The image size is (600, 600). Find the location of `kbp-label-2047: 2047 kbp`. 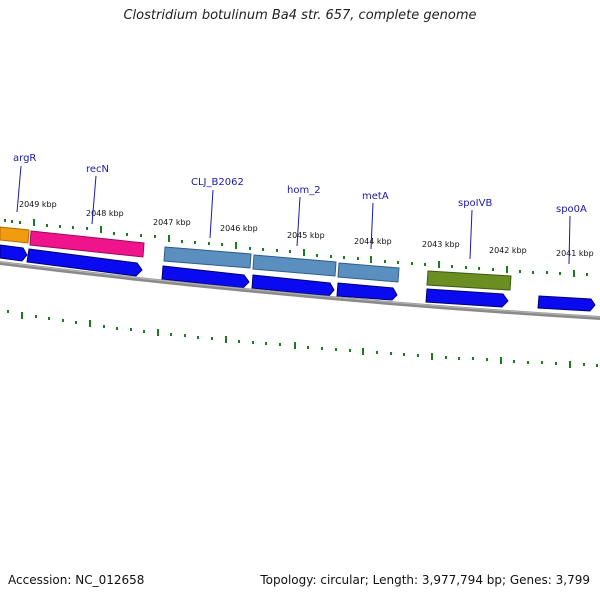

kbp-label-2047: 2047 kbp is located at coordinates (172, 222).